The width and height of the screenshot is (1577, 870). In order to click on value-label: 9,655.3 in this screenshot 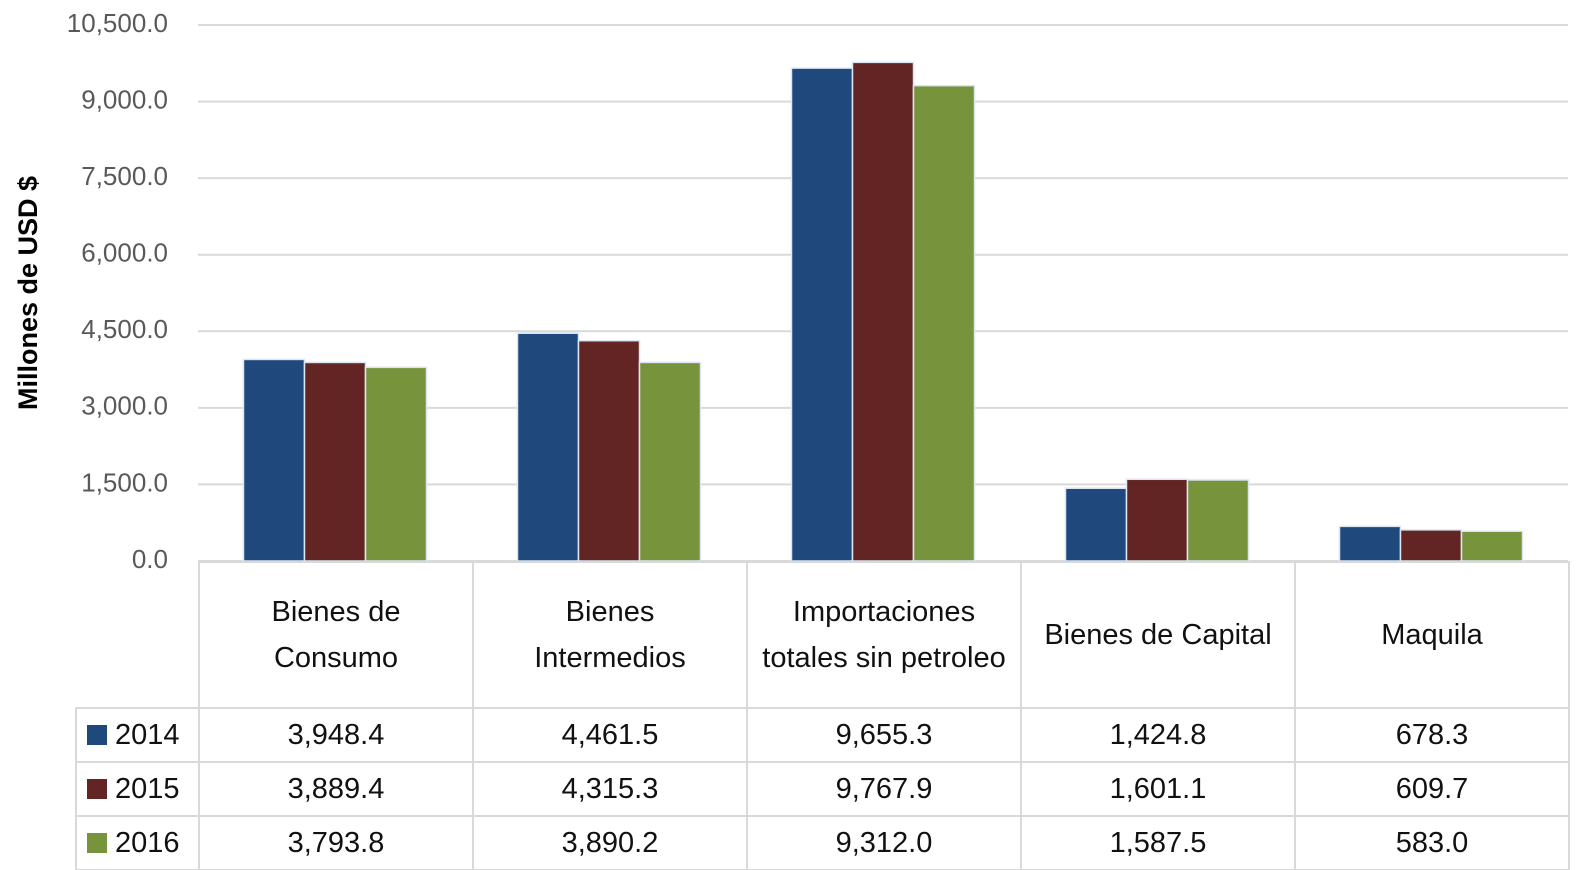, I will do `click(884, 735)`.